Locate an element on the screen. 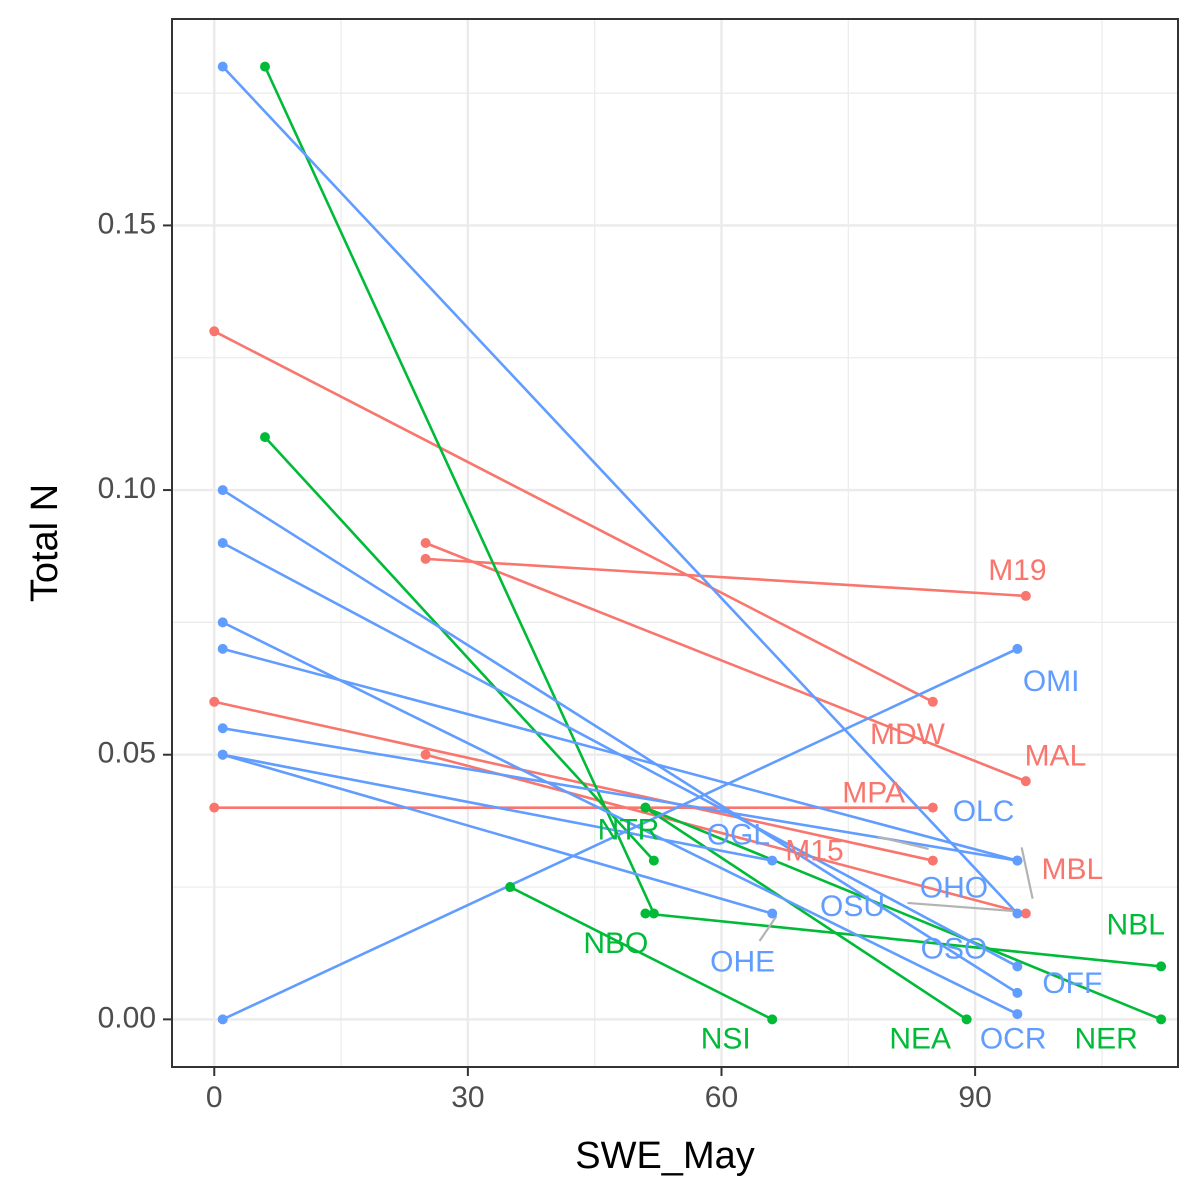 Image resolution: width=1200 pixels, height=1200 pixels. label-ntr: NTR is located at coordinates (629, 829).